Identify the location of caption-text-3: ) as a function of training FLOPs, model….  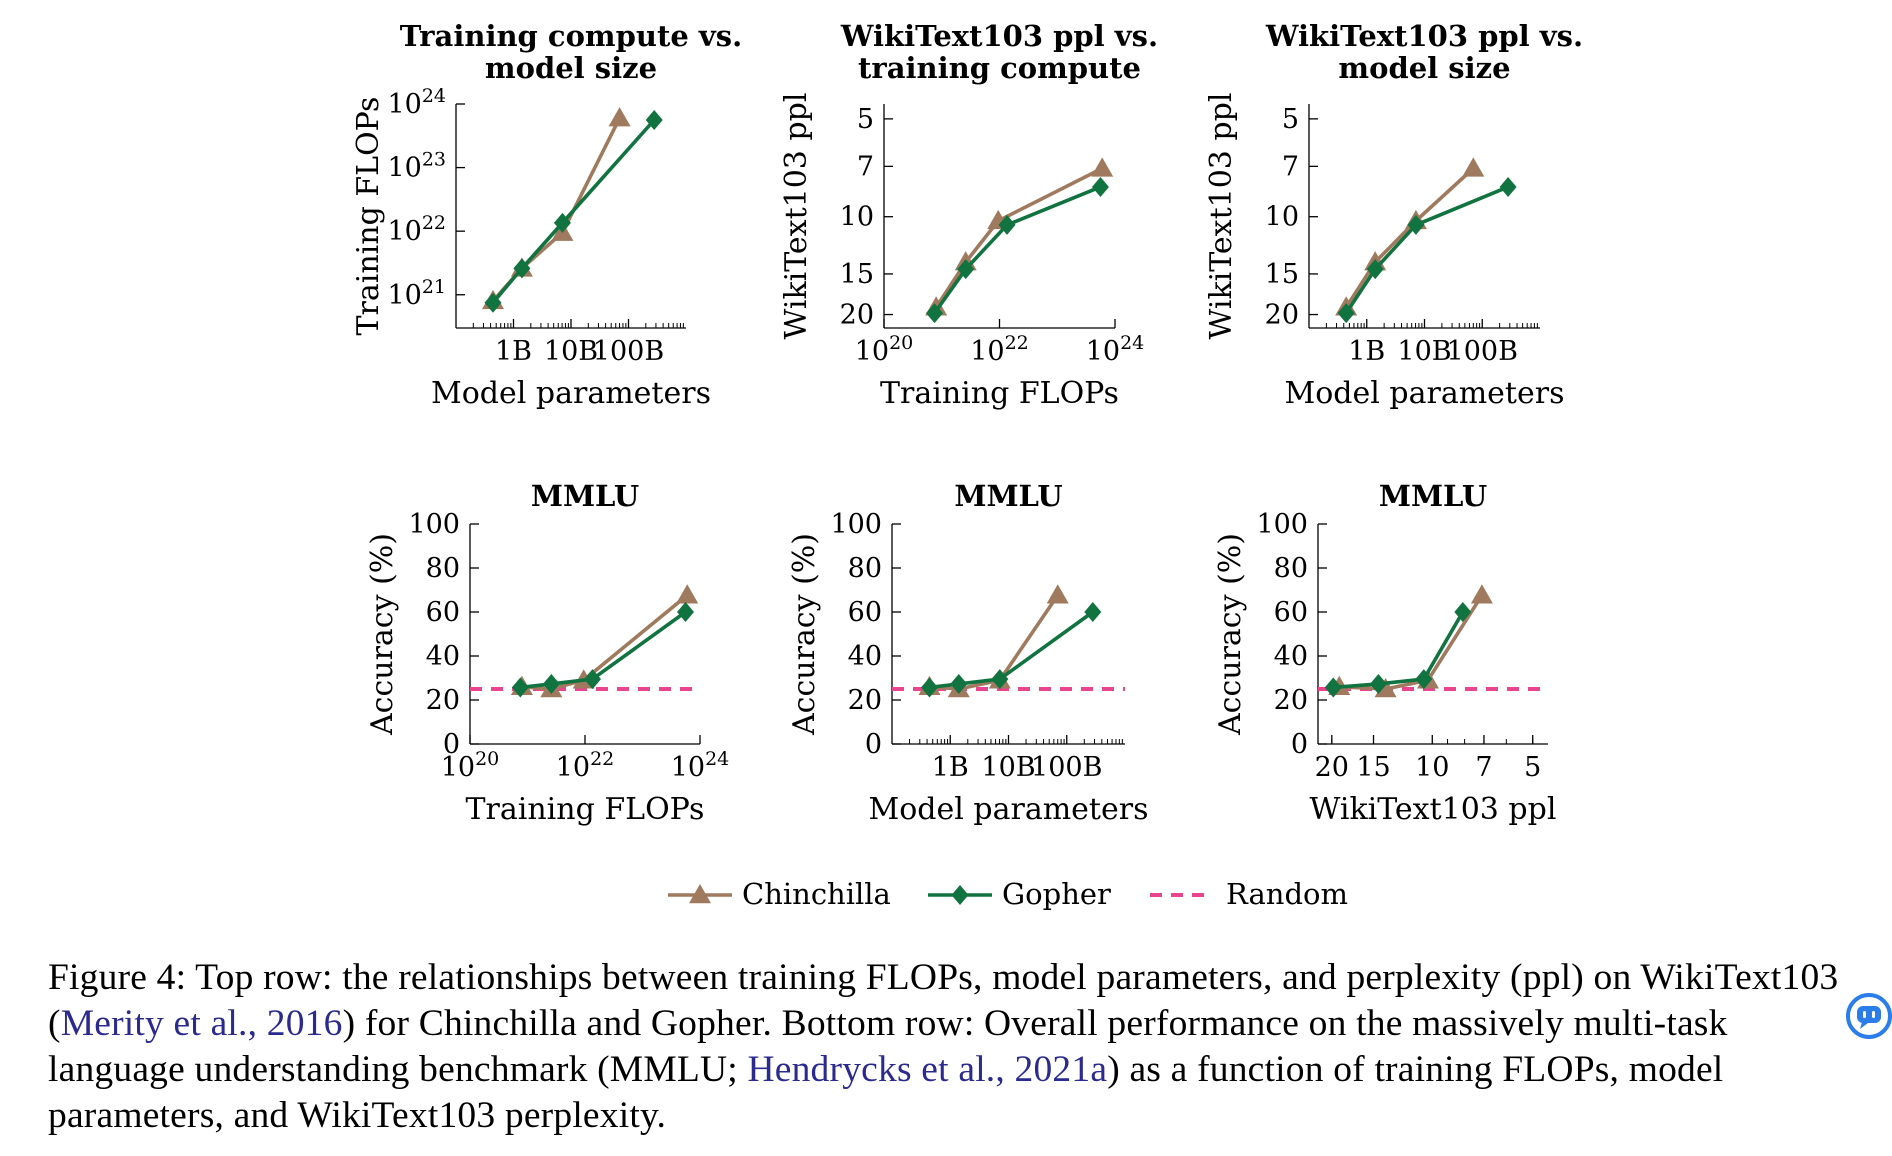
(886, 1092).